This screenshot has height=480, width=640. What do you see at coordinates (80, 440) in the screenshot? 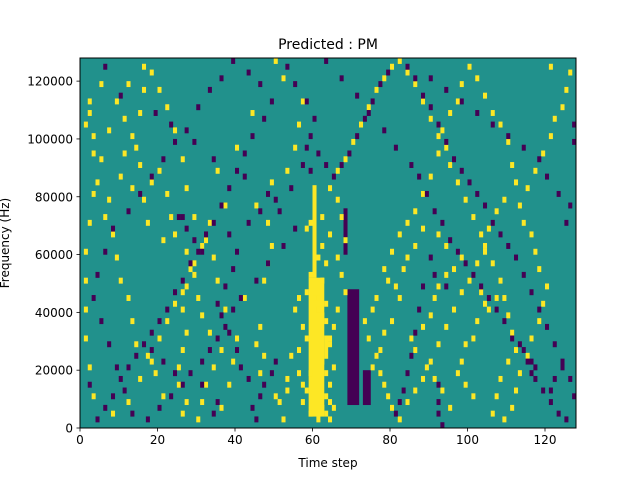
I see `x-tick-label: 0` at bounding box center [80, 440].